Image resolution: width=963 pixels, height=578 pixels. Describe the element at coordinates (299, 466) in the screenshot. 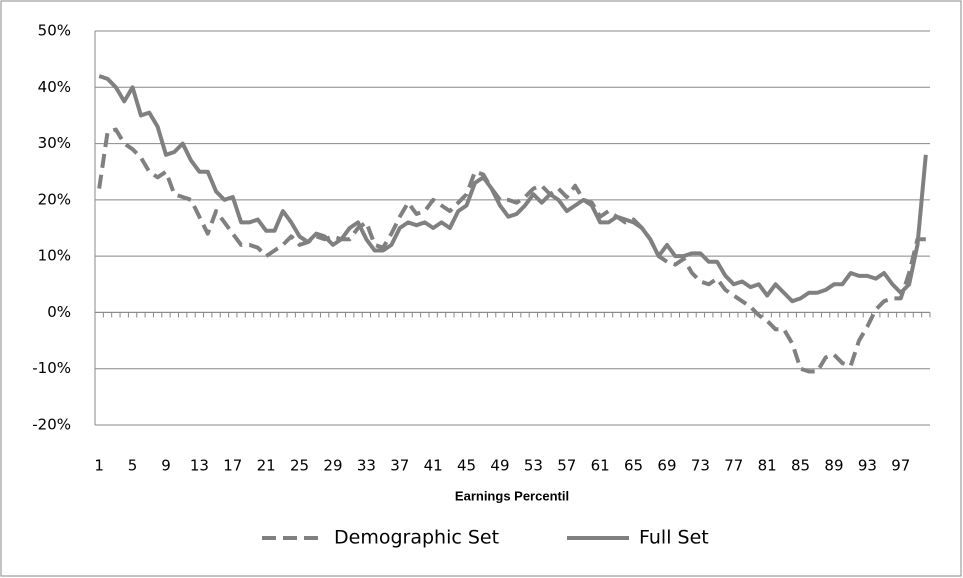

I see `x-tick-label: 25` at that location.